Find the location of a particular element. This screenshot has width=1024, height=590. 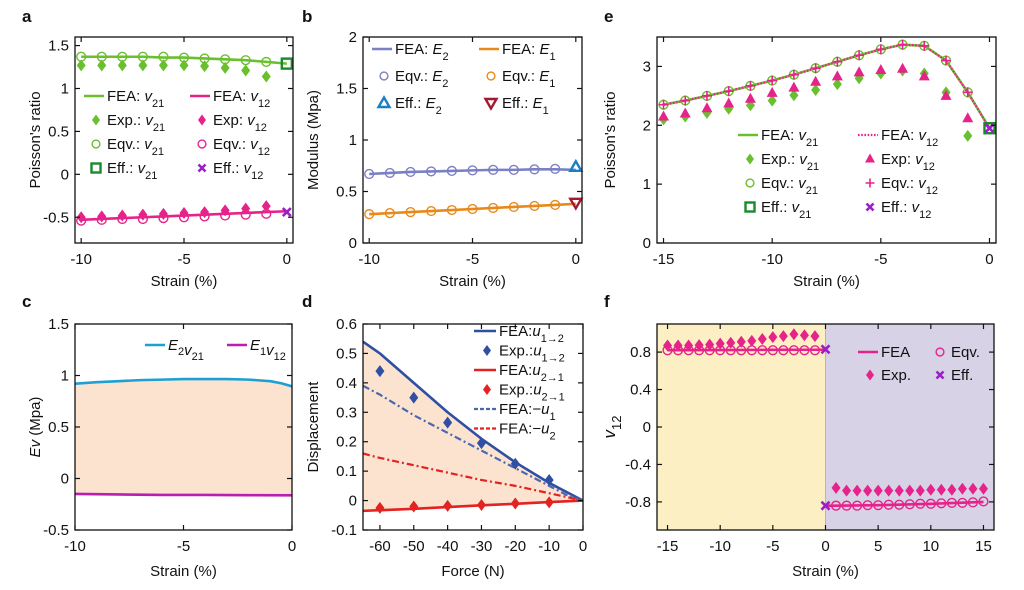

legend-label: Exp. is located at coordinates (896, 375).